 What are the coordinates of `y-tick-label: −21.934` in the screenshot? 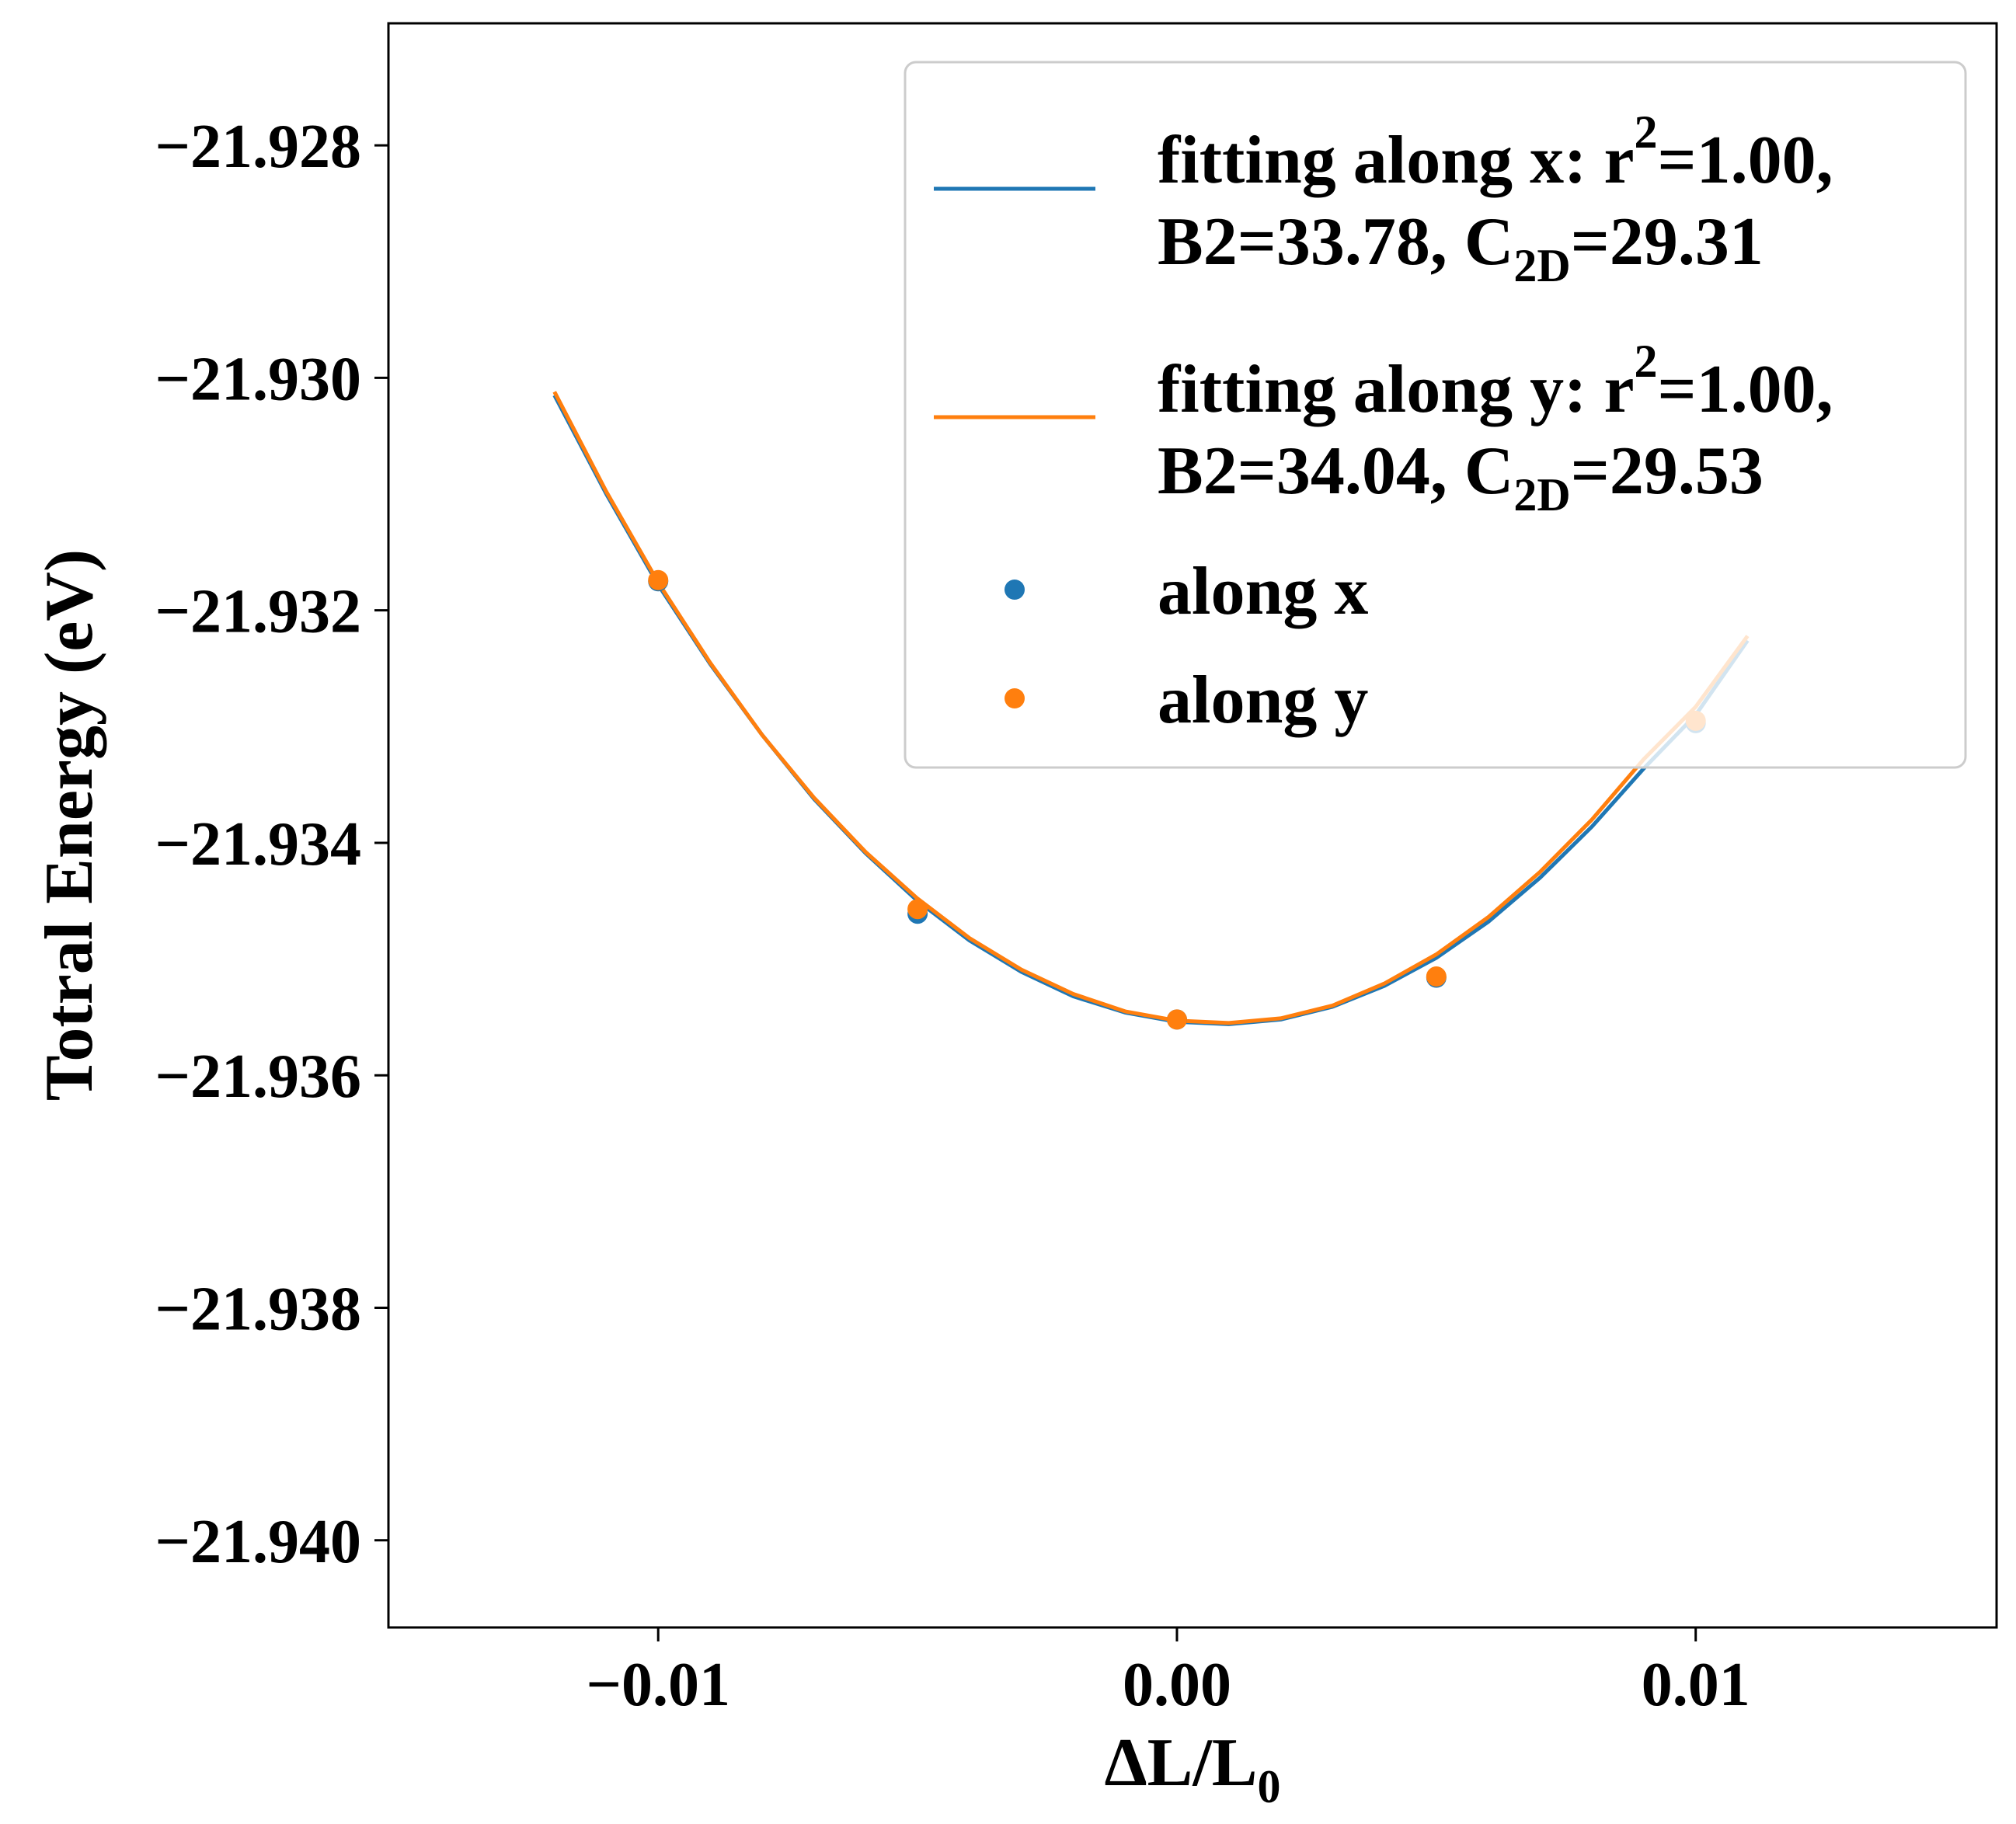 It's located at (258, 845).